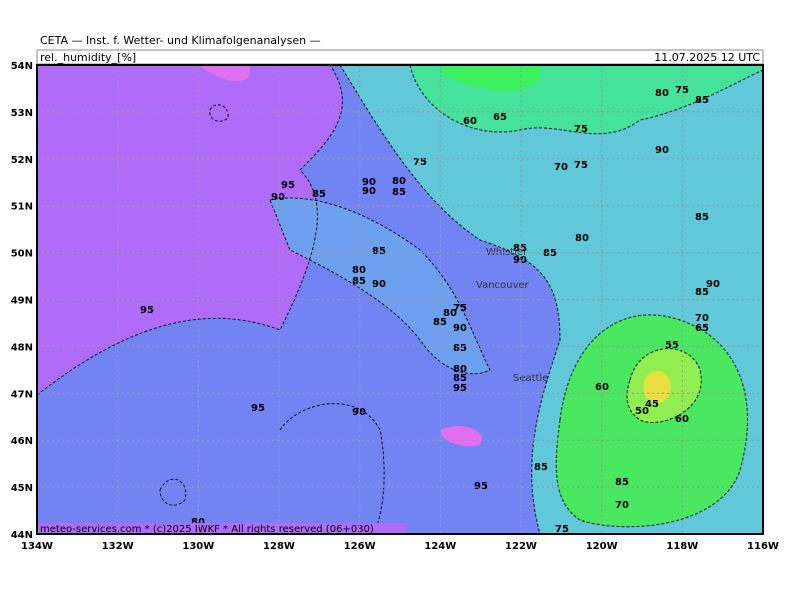 This screenshot has width=800, height=604. Describe the element at coordinates (763, 546) in the screenshot. I see `longitude-label: 116W` at that location.